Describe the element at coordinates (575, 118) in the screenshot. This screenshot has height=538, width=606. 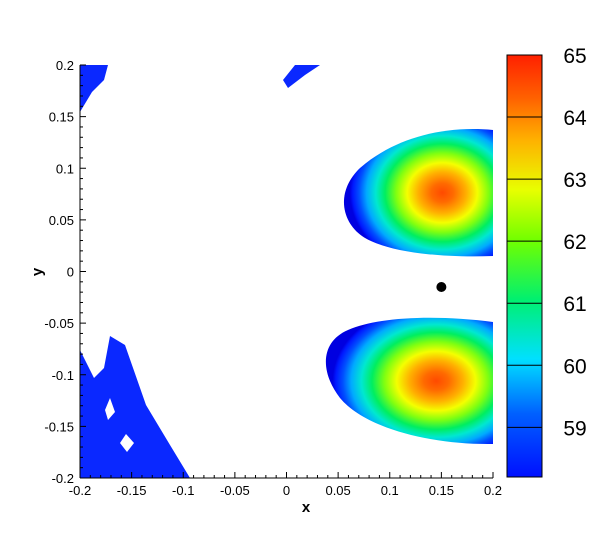
I see `colorbar-tick-label: 64` at that location.